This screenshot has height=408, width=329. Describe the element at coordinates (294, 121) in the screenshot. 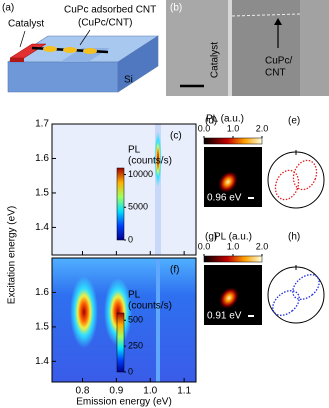

I see `panel-label: (e)` at that location.